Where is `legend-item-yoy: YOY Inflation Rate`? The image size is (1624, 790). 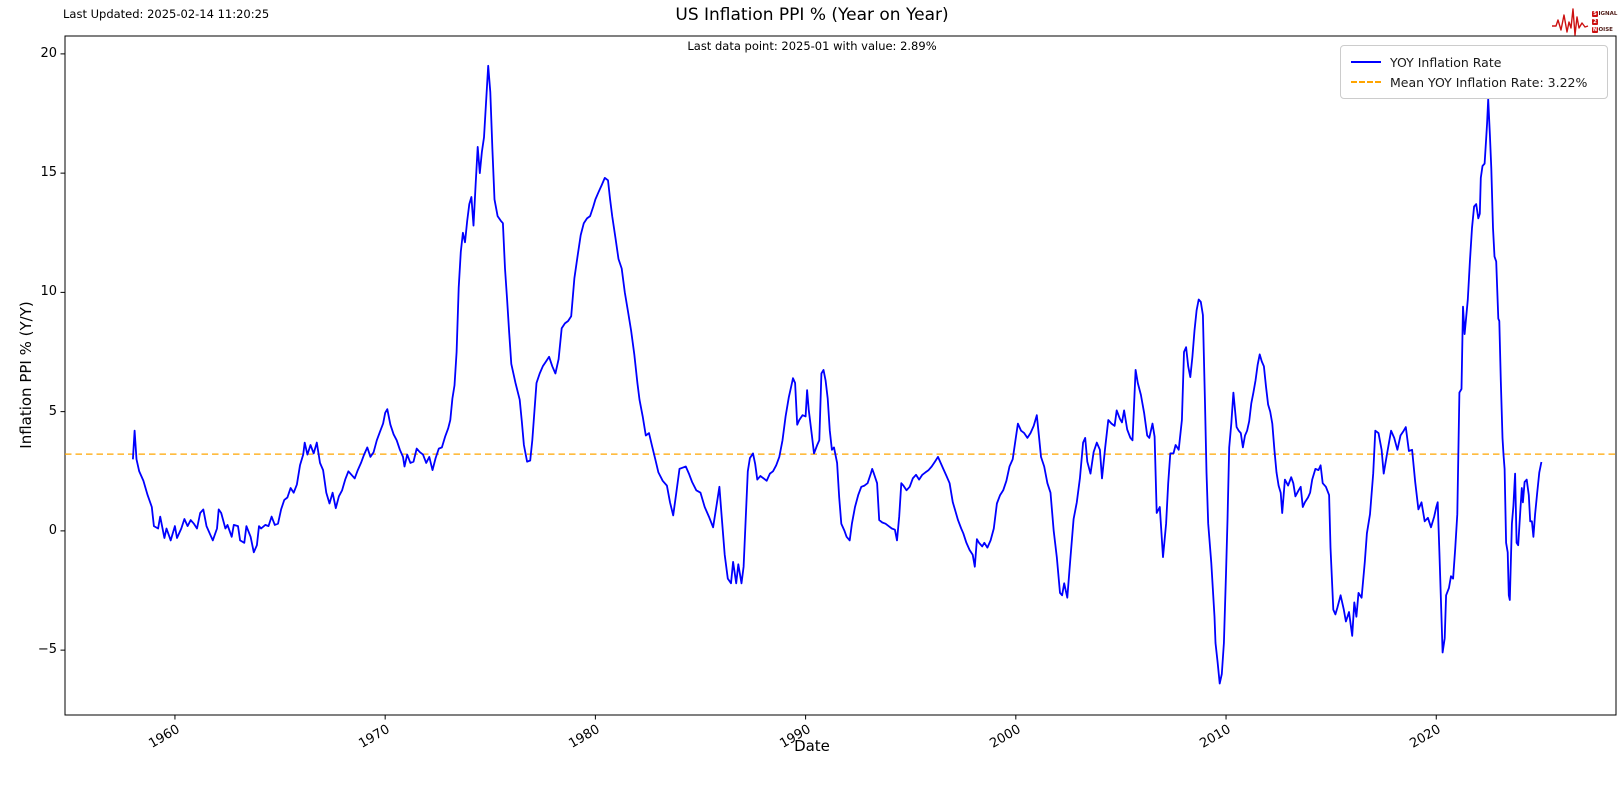 legend-item-yoy: YOY Inflation Rate is located at coordinates (1474, 62).